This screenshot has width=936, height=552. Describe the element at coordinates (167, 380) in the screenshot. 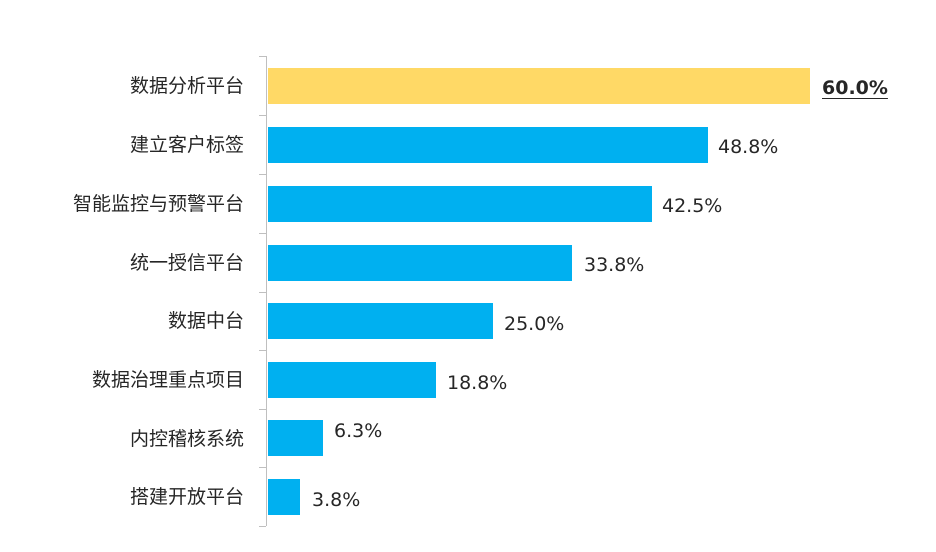

I see `category-label: 数据治理重点项目` at that location.